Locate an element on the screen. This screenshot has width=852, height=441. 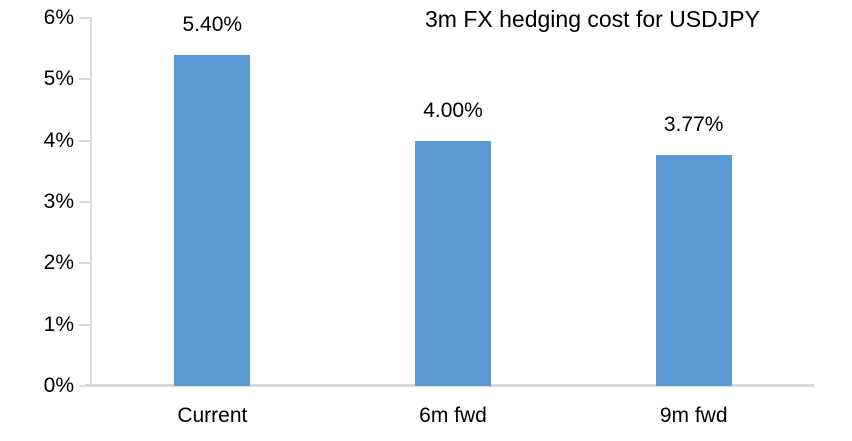
bar-9m-fwd is located at coordinates (693, 270).